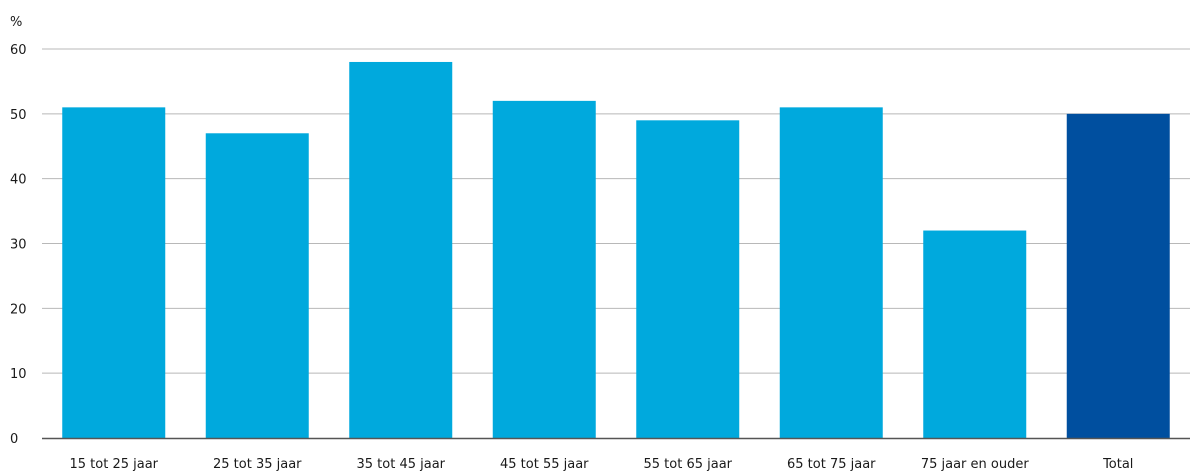  What do you see at coordinates (18, 309) in the screenshot?
I see `y-tick-label-20: 20` at bounding box center [18, 309].